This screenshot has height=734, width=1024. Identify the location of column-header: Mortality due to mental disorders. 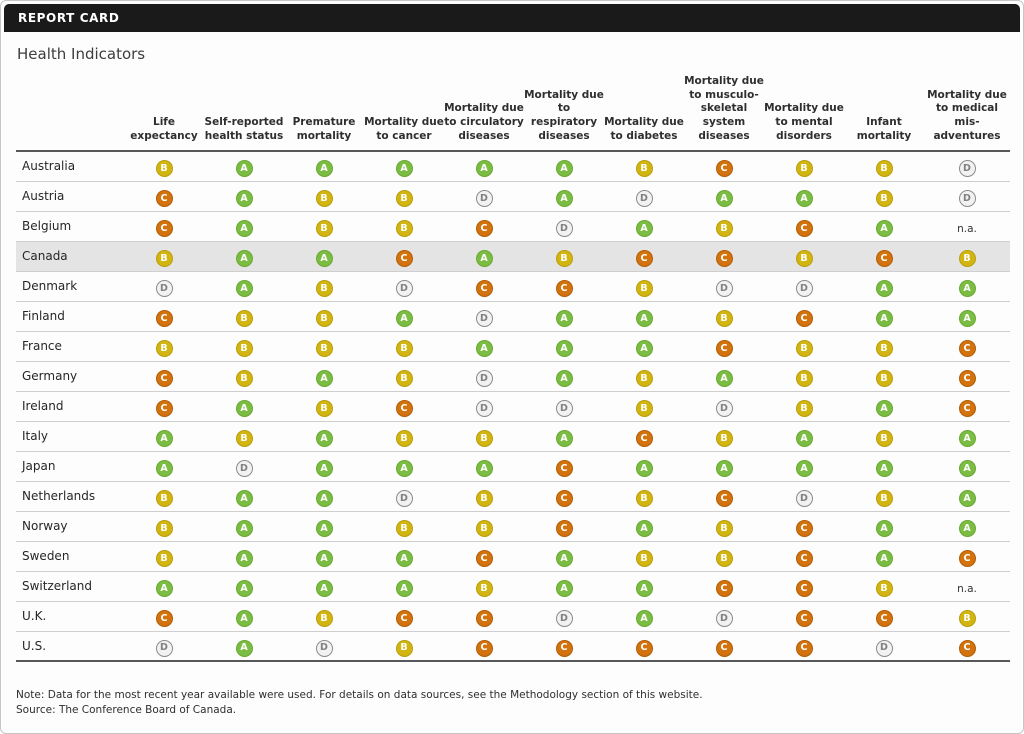
(804, 122).